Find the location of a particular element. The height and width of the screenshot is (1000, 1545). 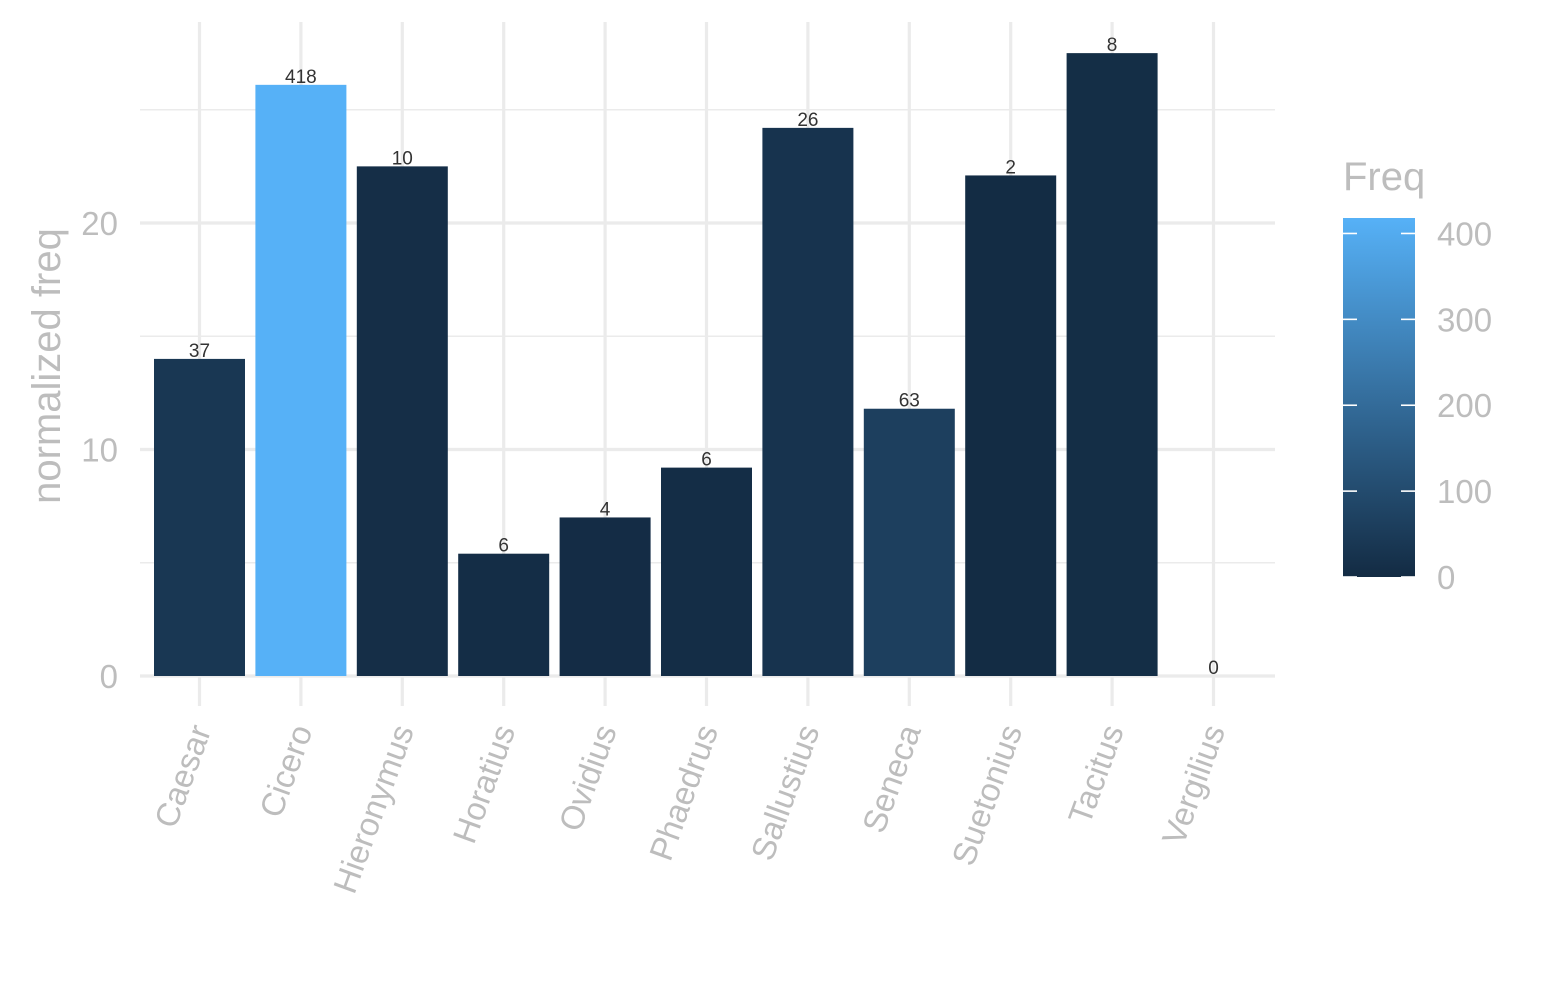

bar-seneca is located at coordinates (909, 542).